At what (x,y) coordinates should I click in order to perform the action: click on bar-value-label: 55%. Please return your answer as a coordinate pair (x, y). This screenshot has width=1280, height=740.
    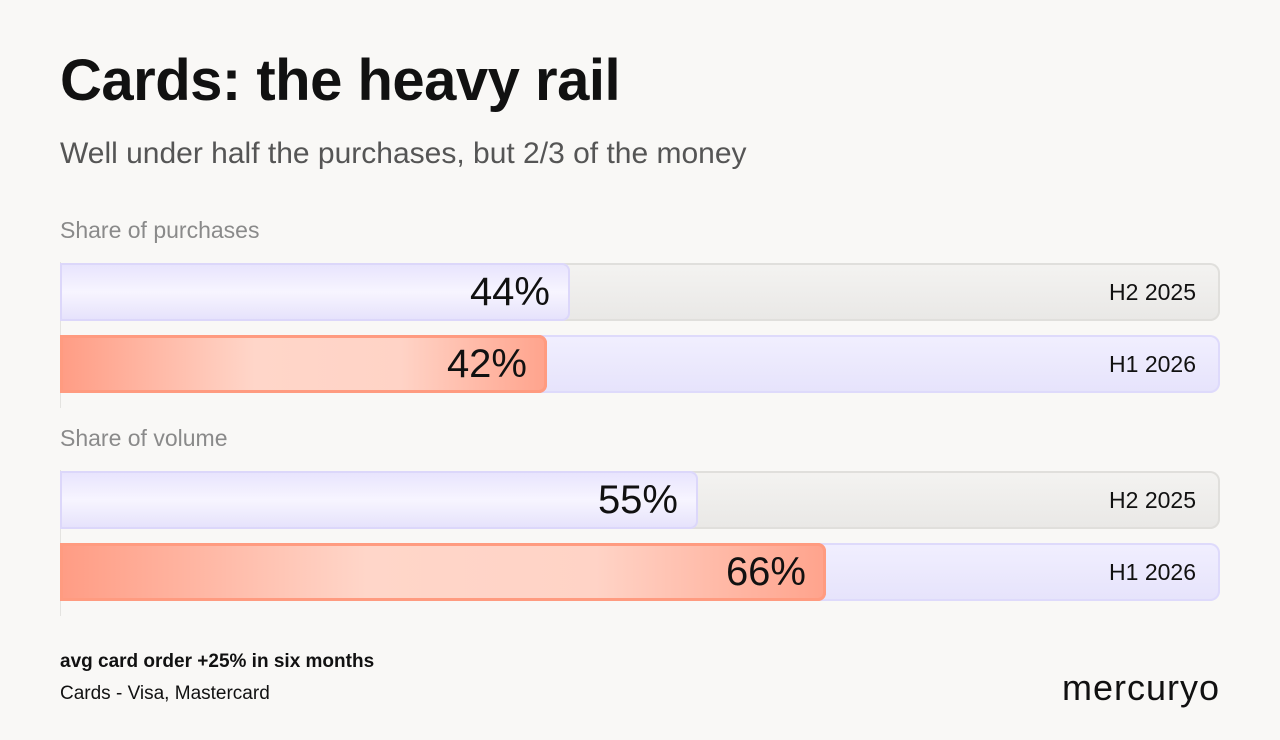
    Looking at the image, I should click on (637, 500).